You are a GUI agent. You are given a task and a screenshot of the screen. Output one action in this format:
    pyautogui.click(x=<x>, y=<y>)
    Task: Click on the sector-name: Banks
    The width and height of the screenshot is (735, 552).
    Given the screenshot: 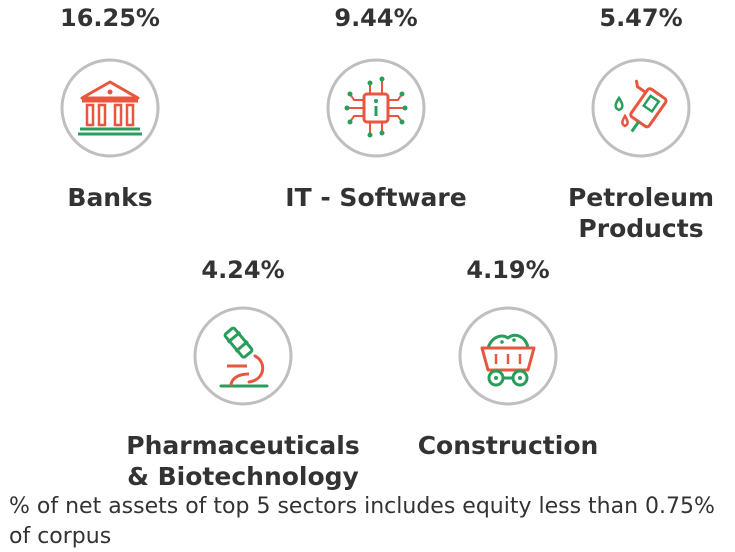 What is the action you would take?
    pyautogui.click(x=110, y=197)
    